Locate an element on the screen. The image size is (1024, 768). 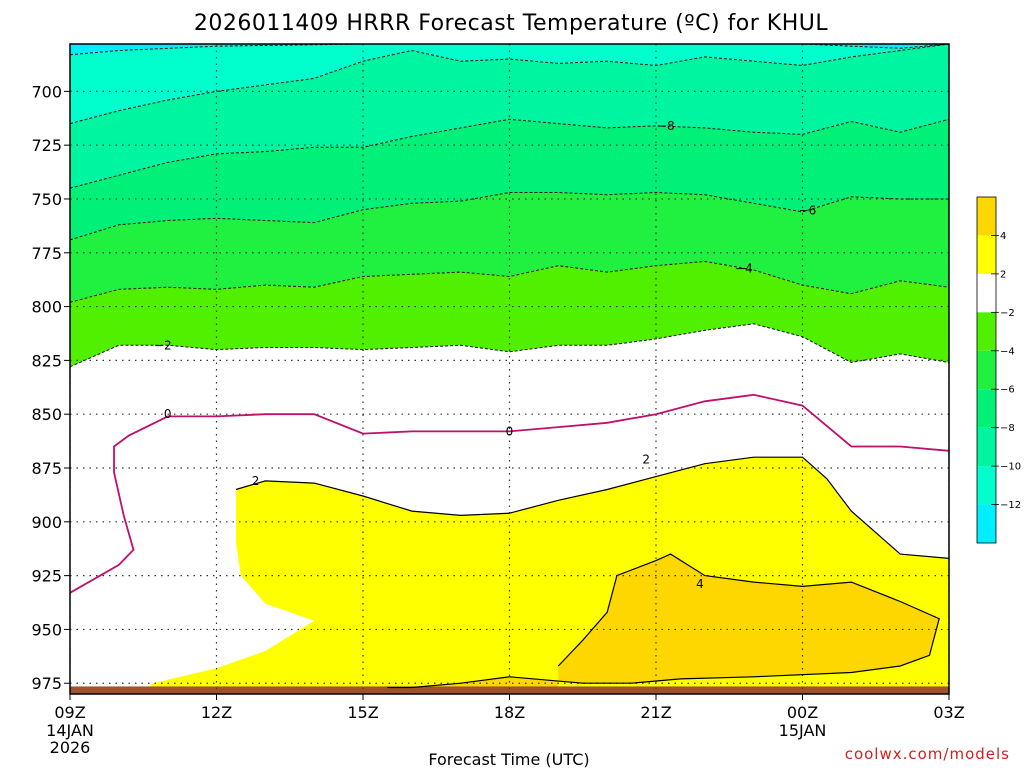
credit-text: coolwx.com/models is located at coordinates (927, 754).